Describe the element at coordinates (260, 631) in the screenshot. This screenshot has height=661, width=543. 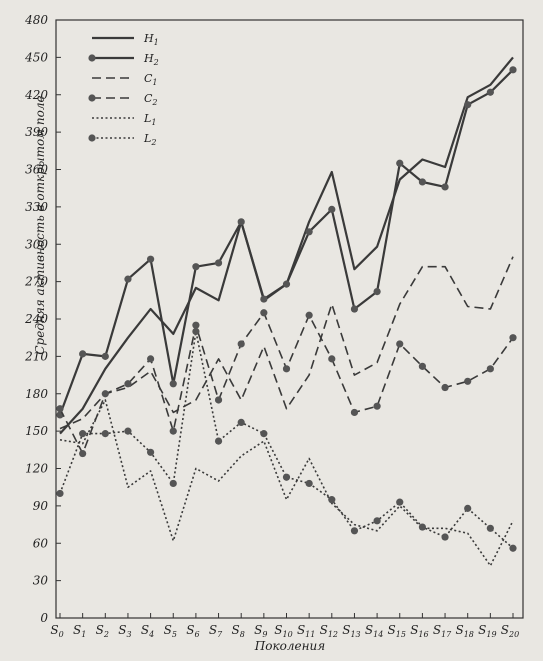
I see `x-tick-label: S9` at that location.